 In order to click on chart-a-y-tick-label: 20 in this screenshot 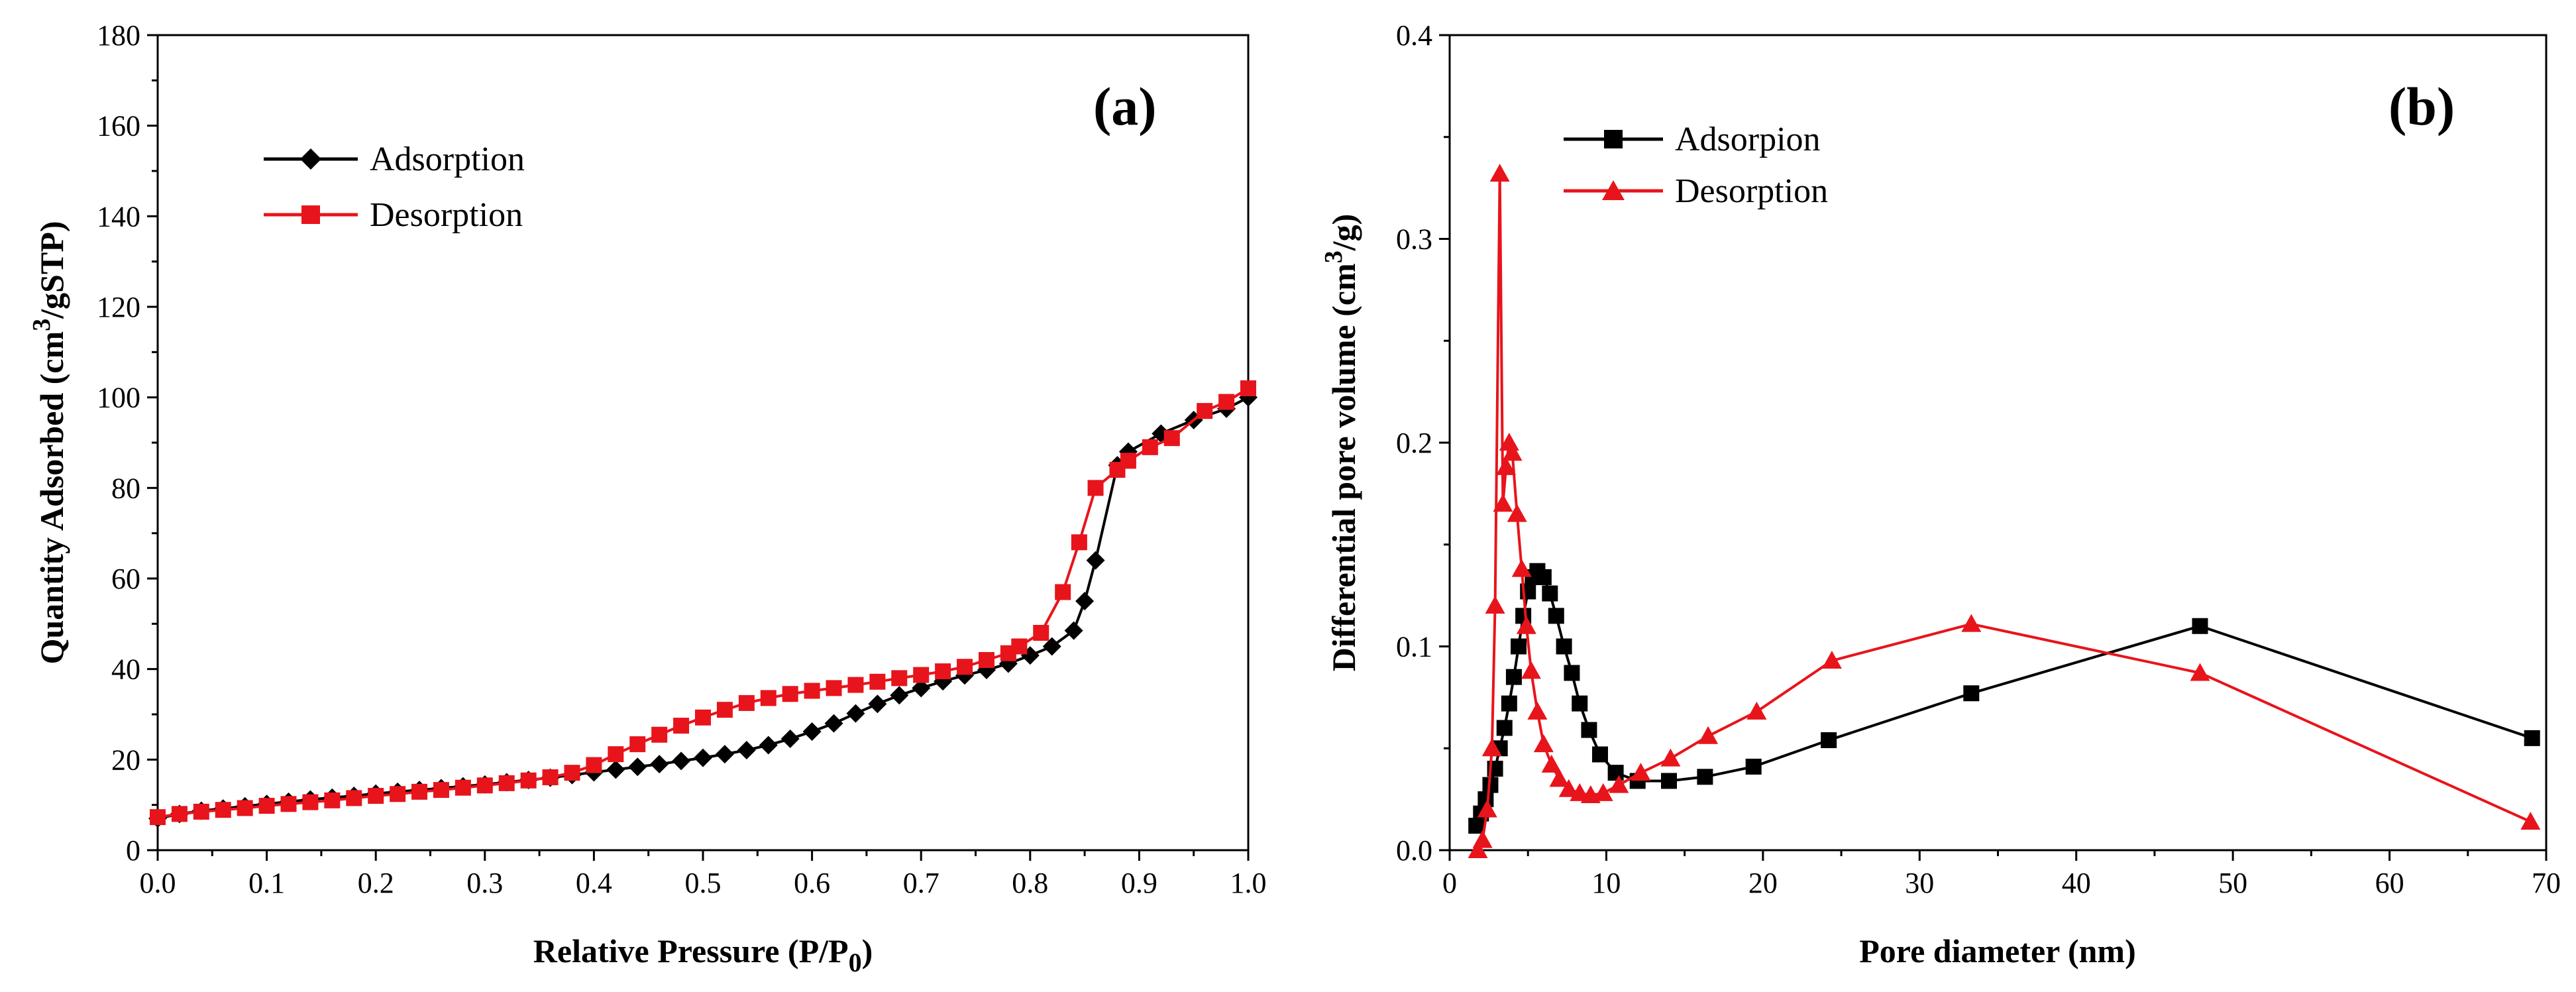, I will do `click(126, 760)`.